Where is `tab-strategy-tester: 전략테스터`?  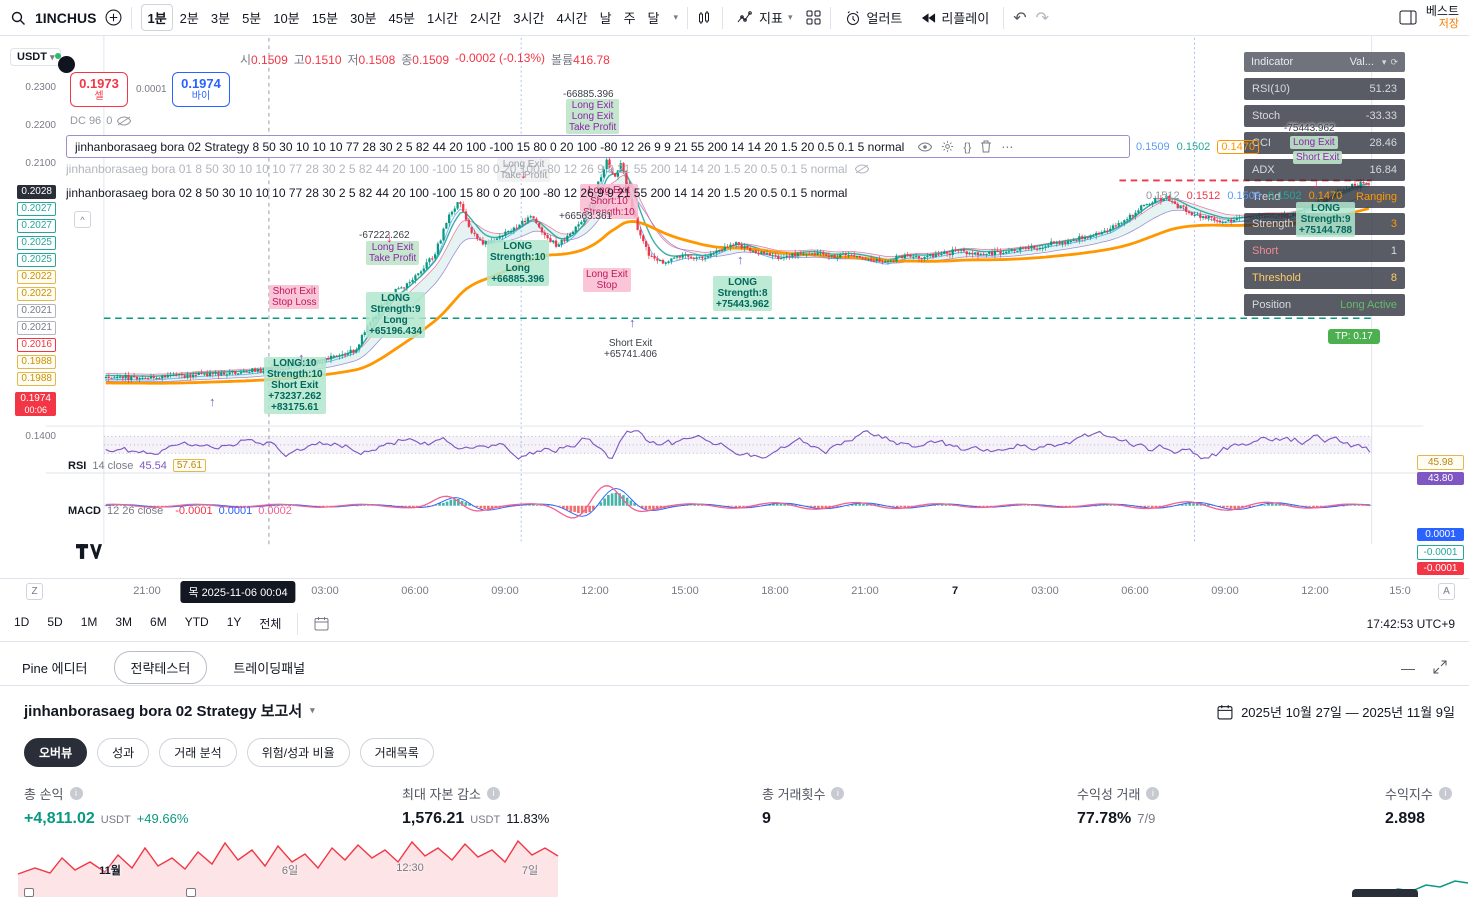 tab-strategy-tester: 전략테스터 is located at coordinates (160, 667).